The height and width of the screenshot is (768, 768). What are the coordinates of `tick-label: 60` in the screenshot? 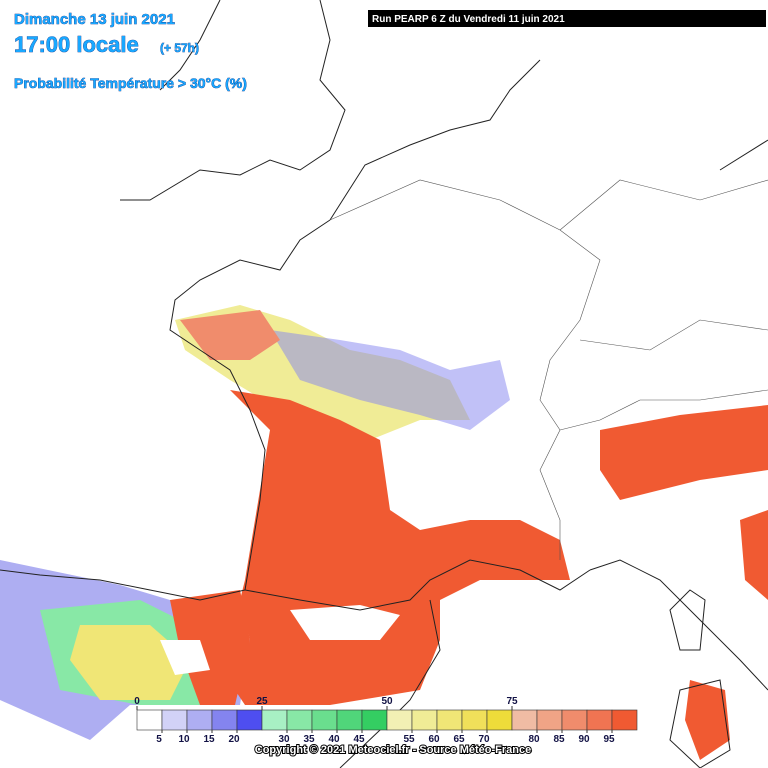 It's located at (434, 739).